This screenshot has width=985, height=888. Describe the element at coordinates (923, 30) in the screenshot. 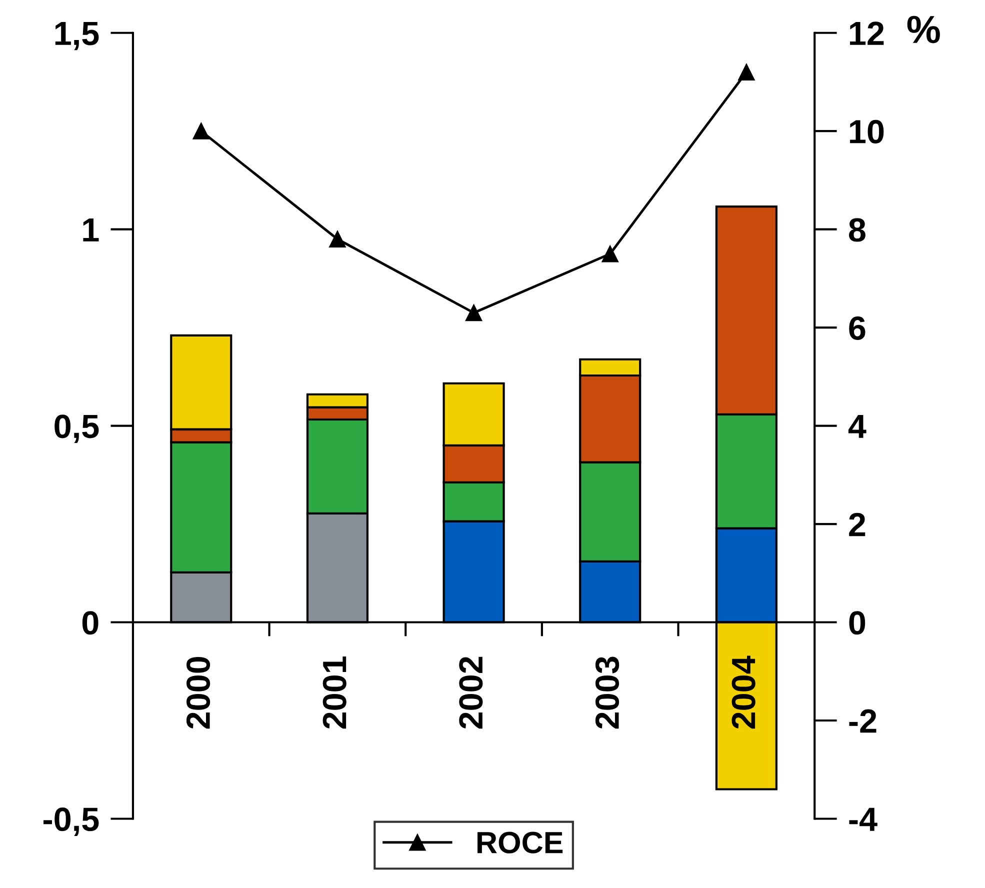

I see `y2-axis-title: %` at that location.